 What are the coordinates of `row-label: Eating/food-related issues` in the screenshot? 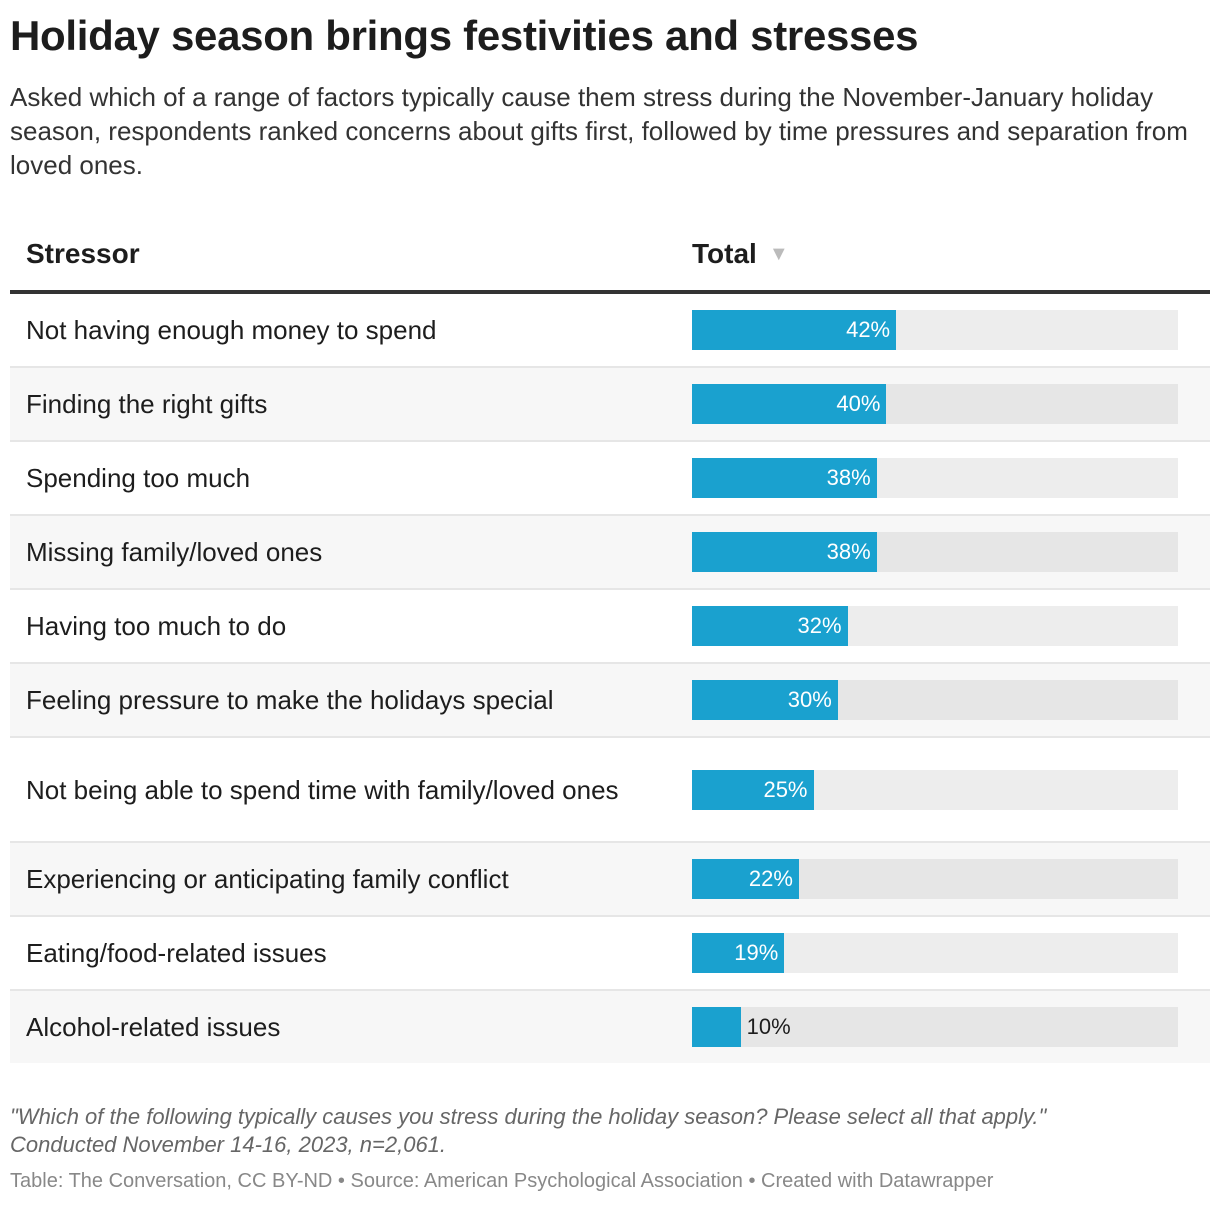 It's located at (176, 953).